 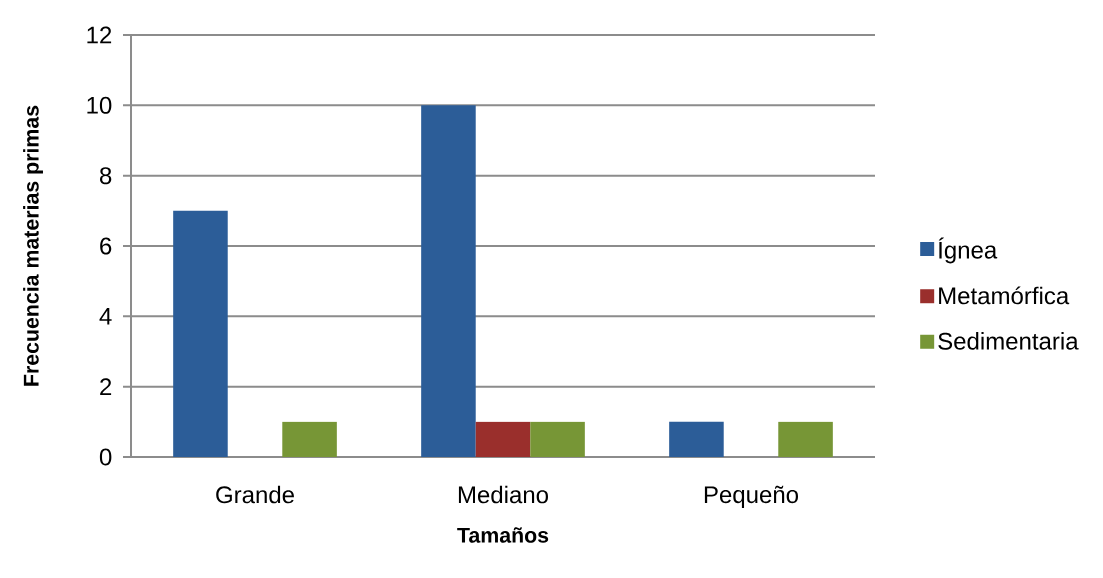 What do you see at coordinates (33, 245) in the screenshot?
I see `y-axis-title: Frecuencia materias primas` at bounding box center [33, 245].